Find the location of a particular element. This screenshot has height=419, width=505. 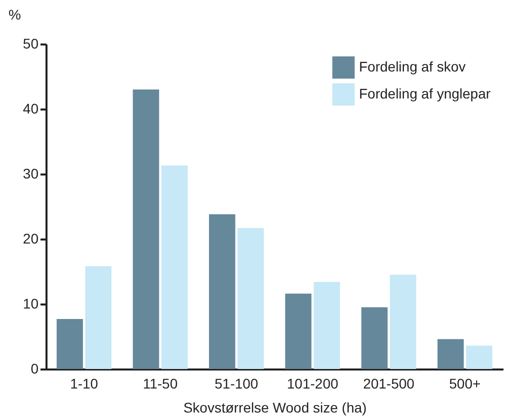

x-tick-label: 500+ is located at coordinates (465, 384).